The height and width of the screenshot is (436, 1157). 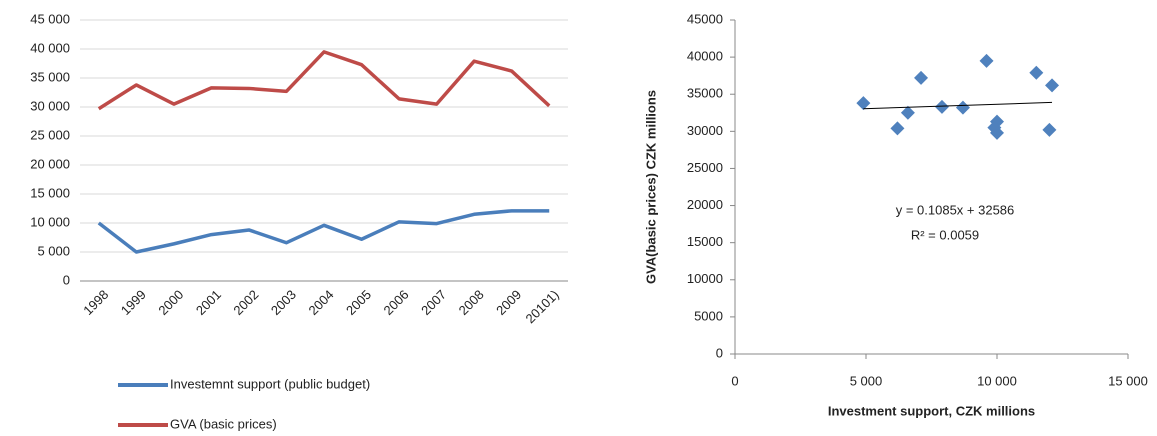 I want to click on x-tick-label: 2000, so click(x=170, y=302).